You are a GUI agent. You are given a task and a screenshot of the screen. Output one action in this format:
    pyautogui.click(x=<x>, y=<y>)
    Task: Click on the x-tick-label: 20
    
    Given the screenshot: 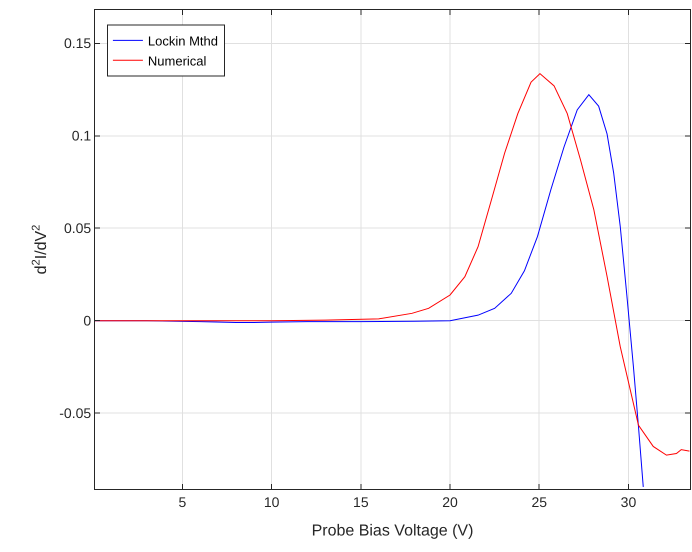 What is the action you would take?
    pyautogui.click(x=450, y=502)
    